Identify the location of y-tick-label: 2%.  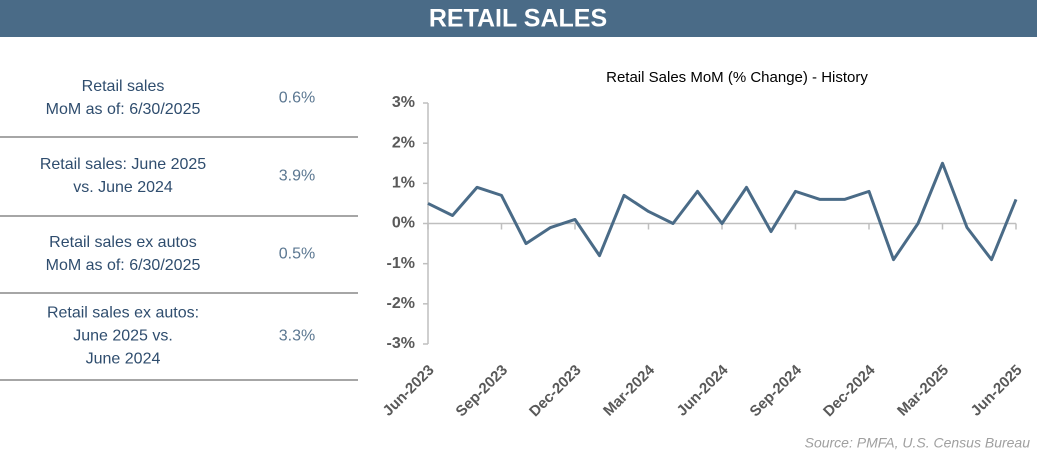
(403, 142).